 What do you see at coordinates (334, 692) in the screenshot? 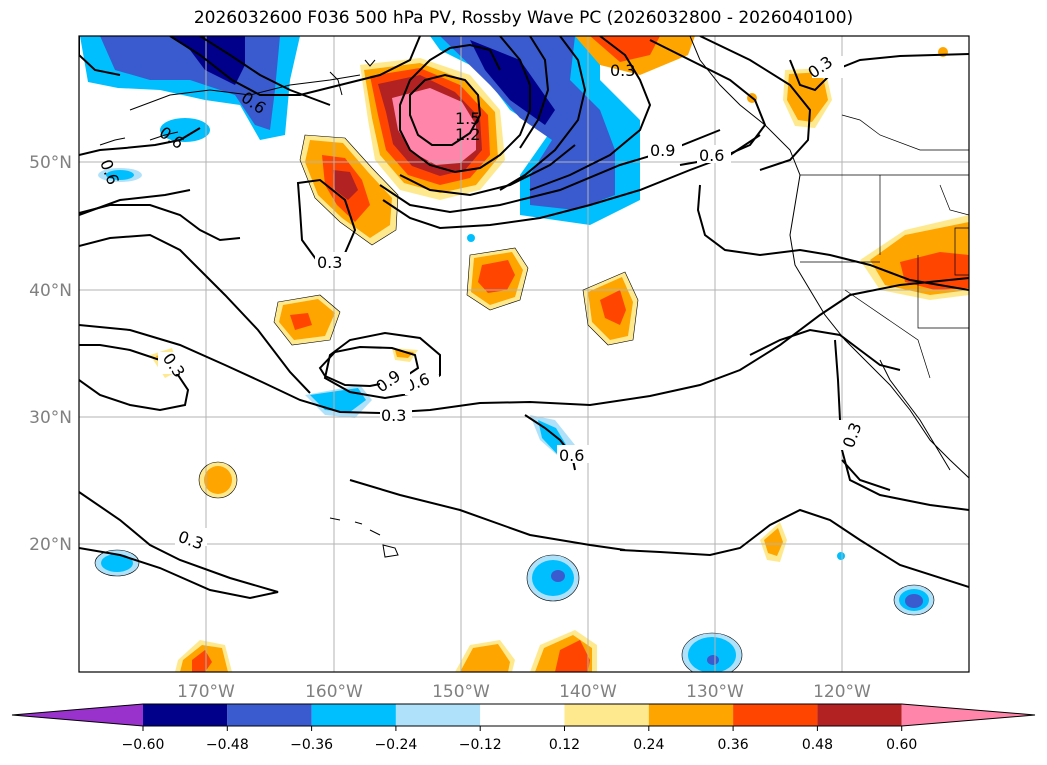
I see `lon-label: 160°W` at bounding box center [334, 692].